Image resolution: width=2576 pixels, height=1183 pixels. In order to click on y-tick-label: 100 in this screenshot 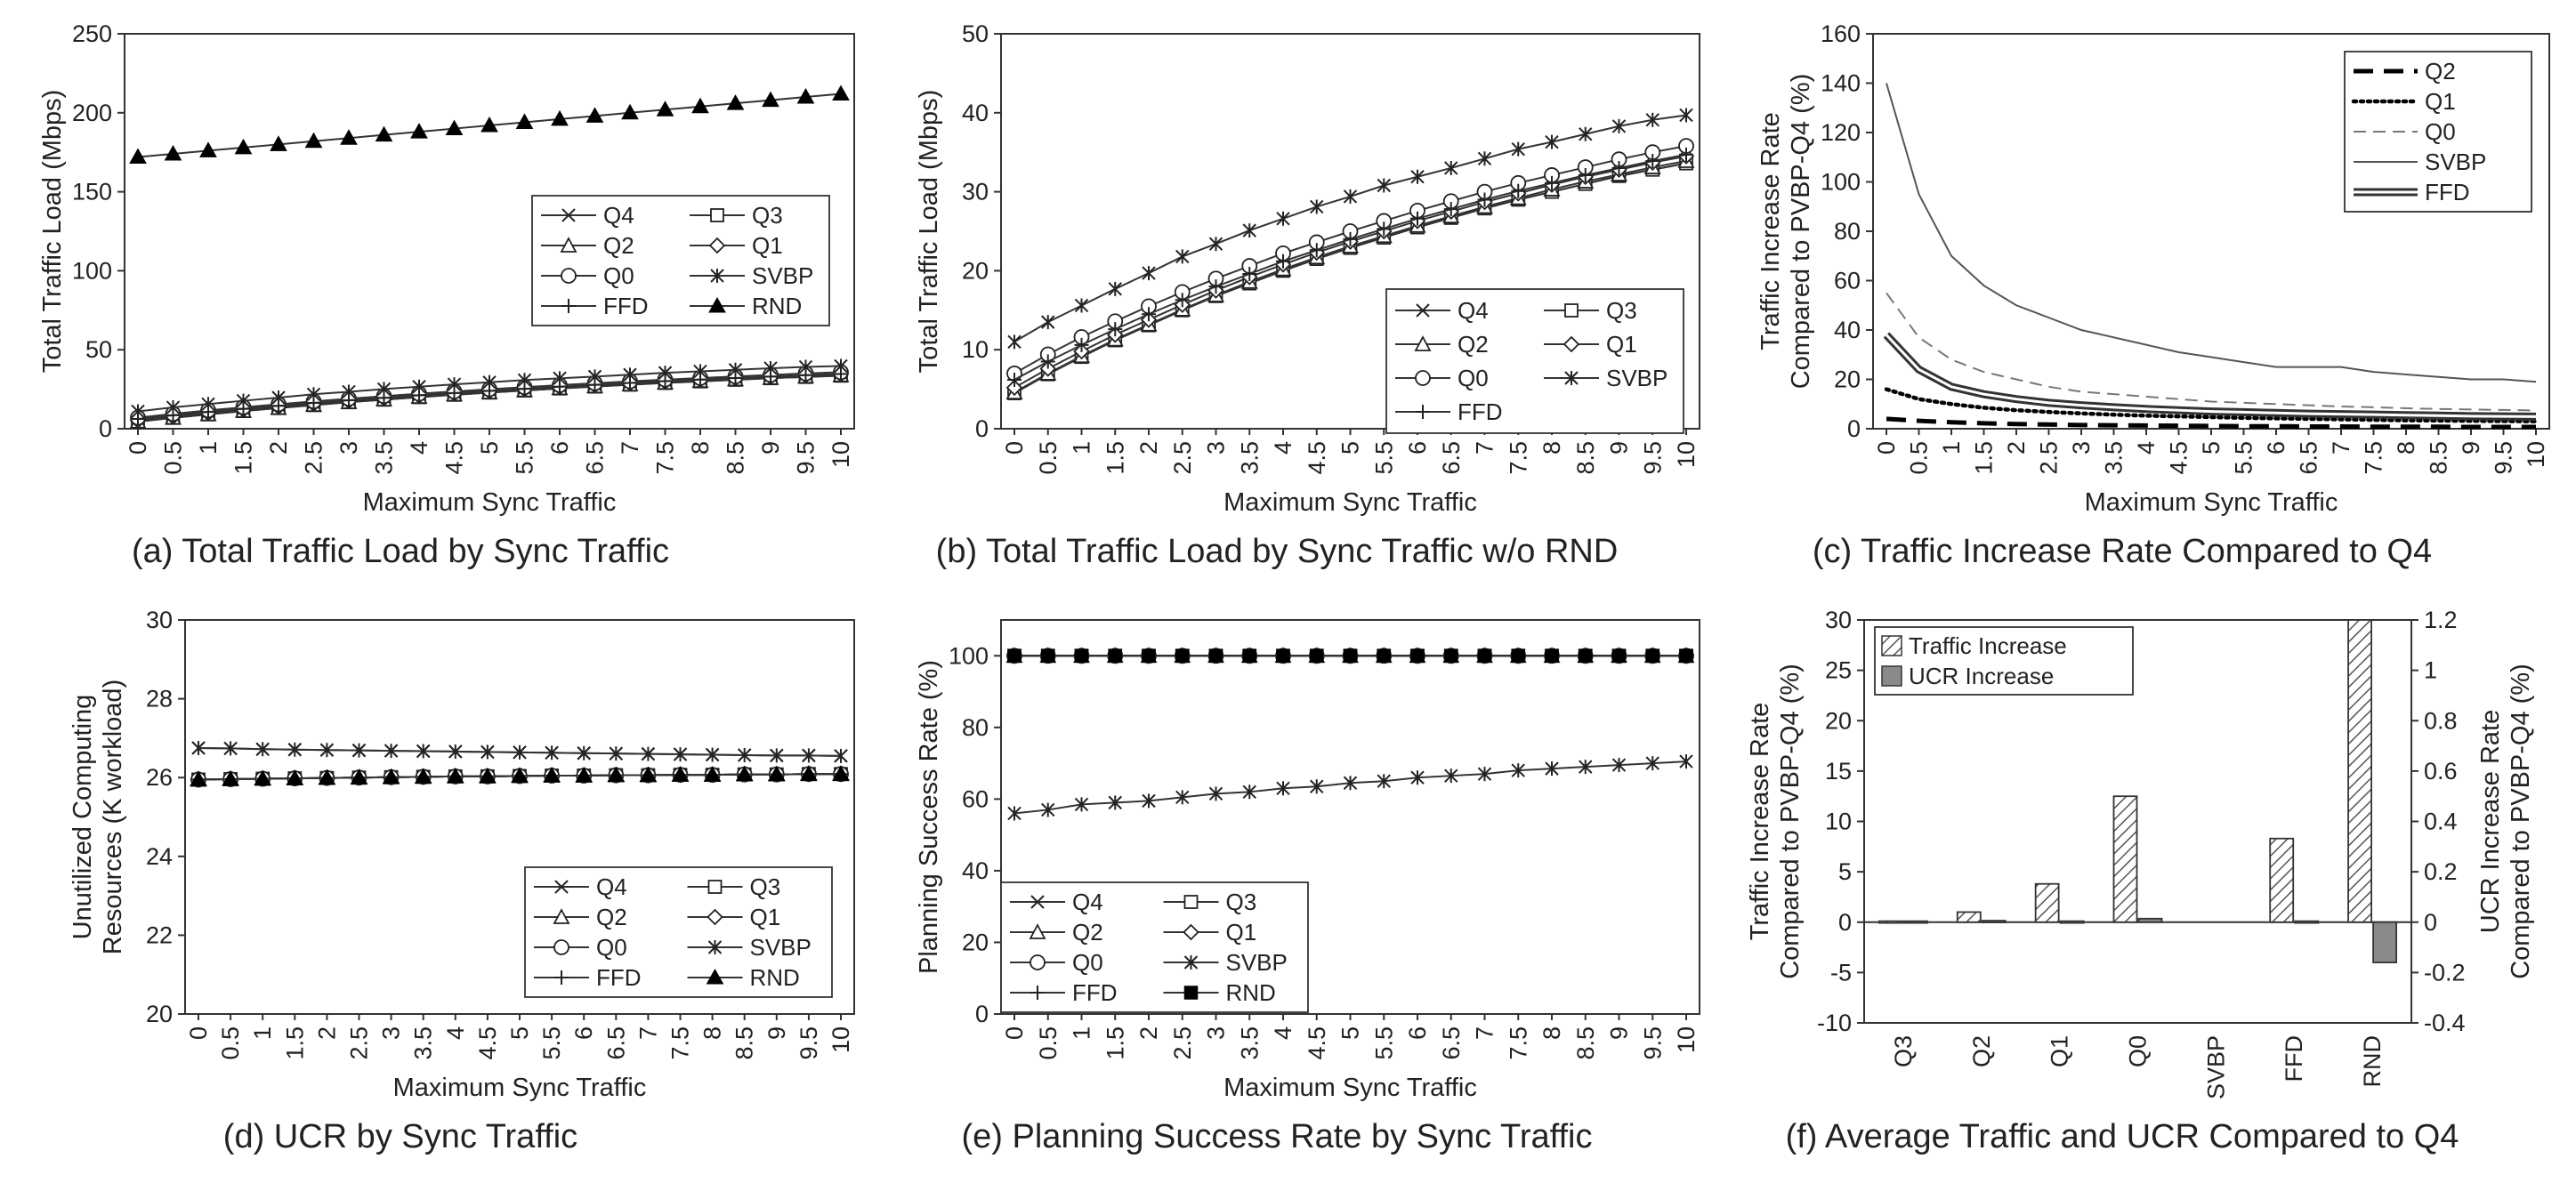, I will do `click(1841, 182)`.